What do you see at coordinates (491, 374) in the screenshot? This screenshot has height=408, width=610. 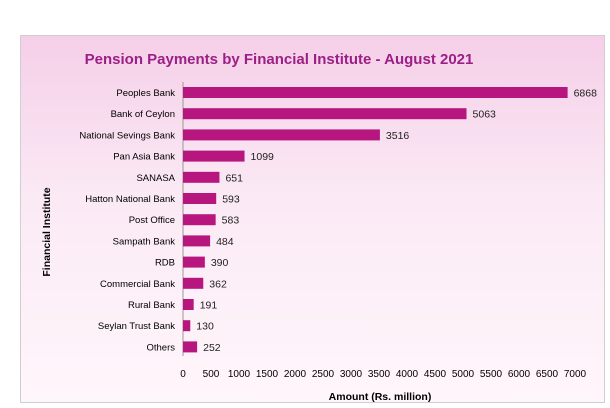 I see `x-tick-label: 5500` at bounding box center [491, 374].